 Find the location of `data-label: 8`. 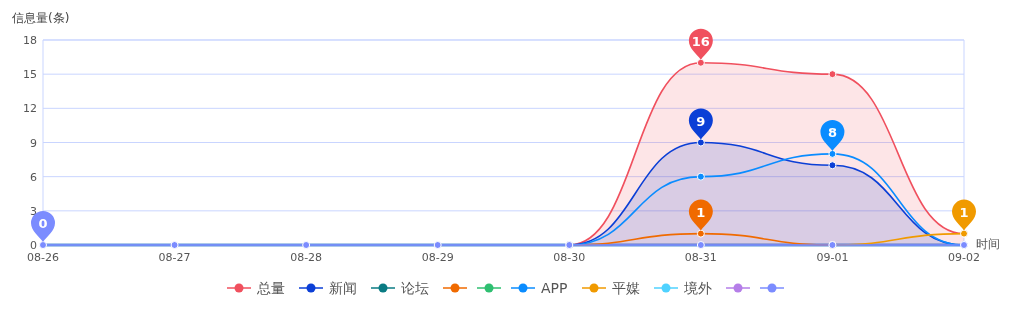

data-label: 8 is located at coordinates (832, 132).